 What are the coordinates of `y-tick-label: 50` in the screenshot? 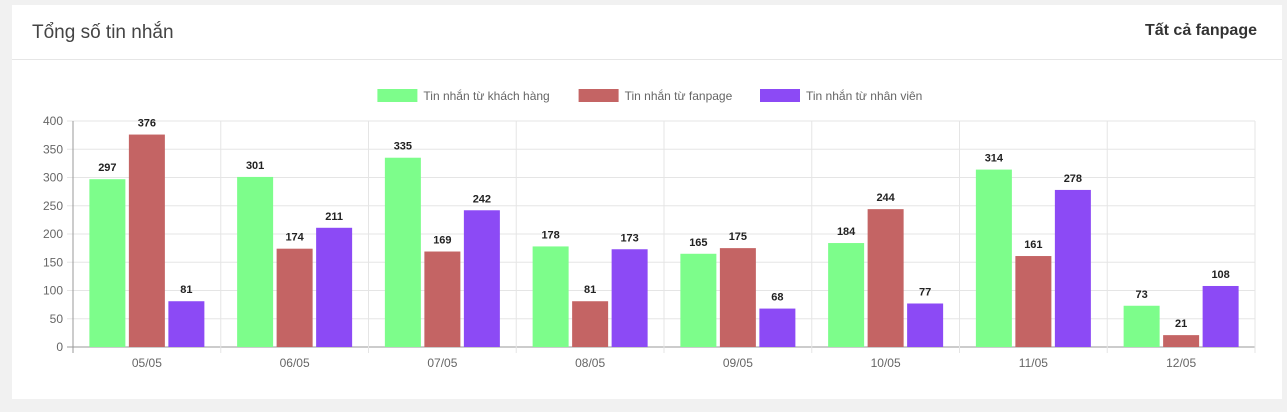 It's located at (57, 319).